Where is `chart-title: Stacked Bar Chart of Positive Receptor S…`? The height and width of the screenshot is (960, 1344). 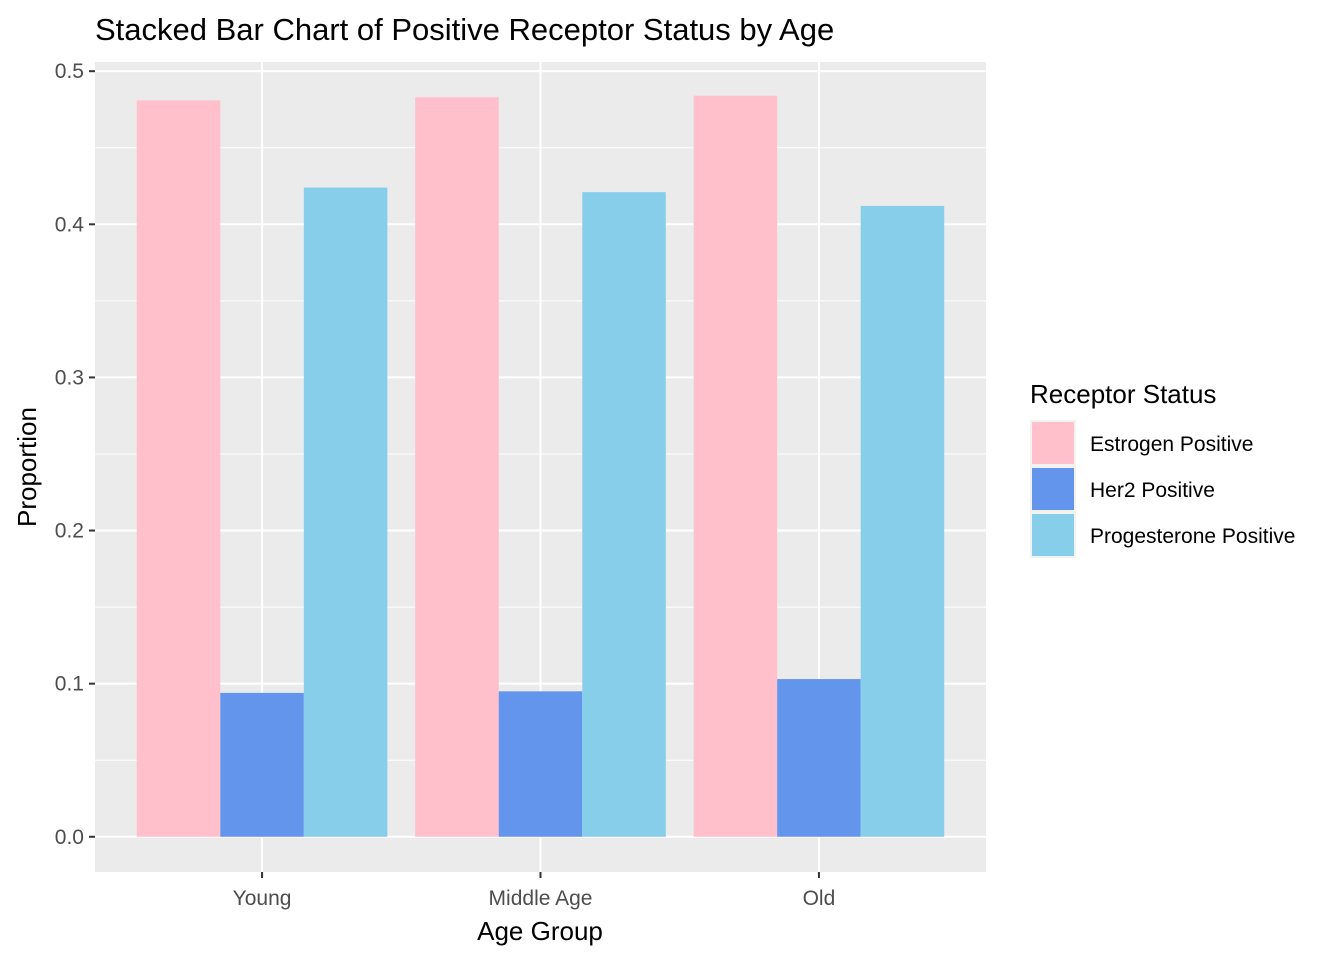
chart-title: Stacked Bar Chart of Positive Receptor S… is located at coordinates (464, 29).